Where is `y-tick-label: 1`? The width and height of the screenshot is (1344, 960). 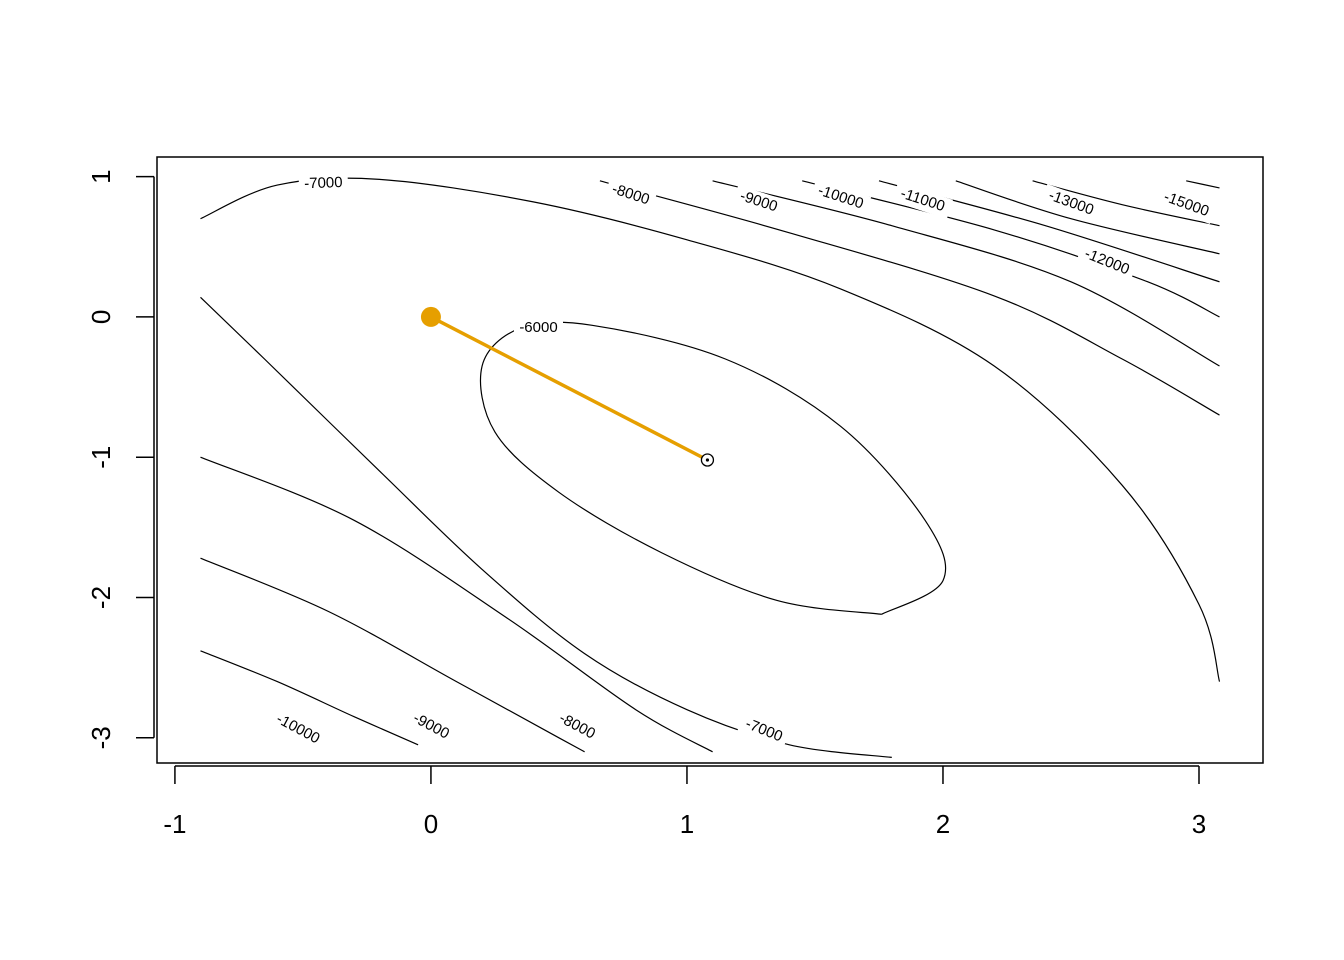 y-tick-label: 1 is located at coordinates (101, 176).